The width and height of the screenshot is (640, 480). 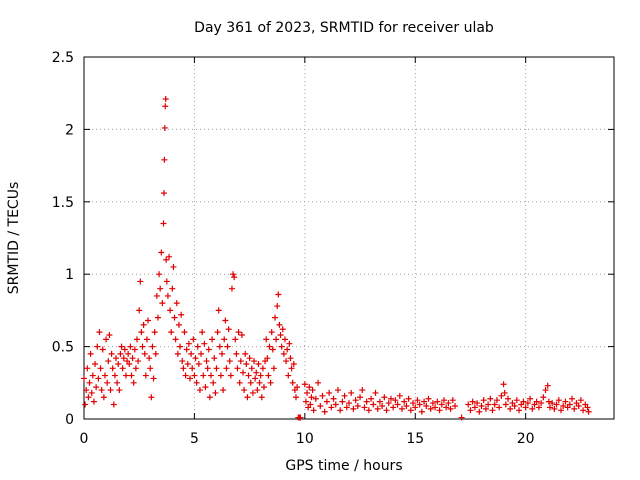 I want to click on y-tick-label: 2.5, so click(x=63, y=58).